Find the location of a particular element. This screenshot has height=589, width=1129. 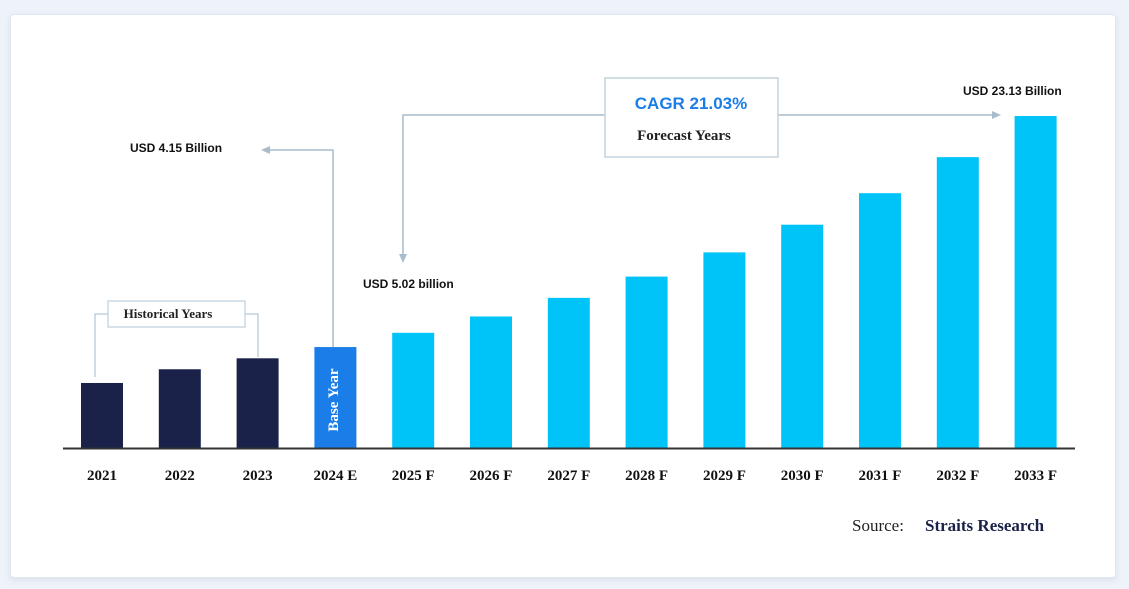

x-tick-label: 2032 F is located at coordinates (957, 476).